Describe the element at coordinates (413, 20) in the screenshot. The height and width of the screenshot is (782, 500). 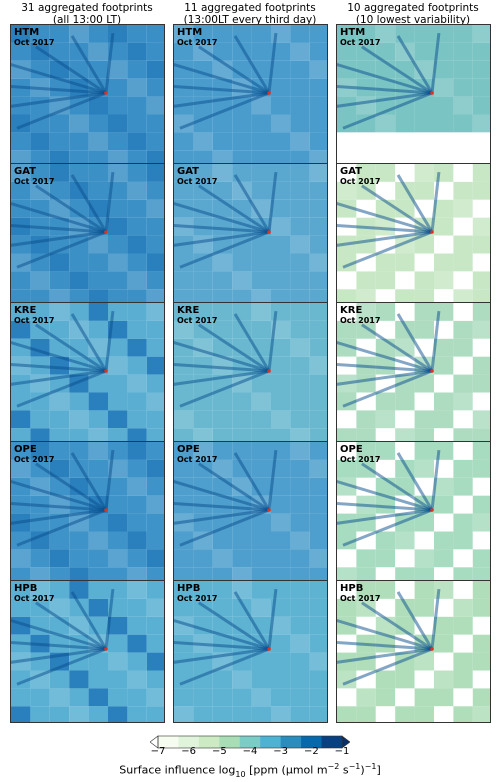
I see `column-header-3-line2: (10 lowest variability)` at that location.